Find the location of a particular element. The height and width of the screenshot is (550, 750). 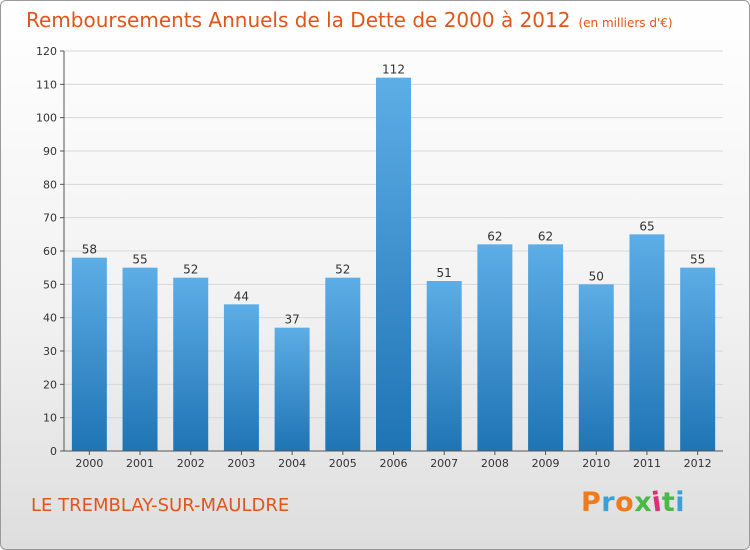

y-tick-label: 10 is located at coordinates (50, 418).